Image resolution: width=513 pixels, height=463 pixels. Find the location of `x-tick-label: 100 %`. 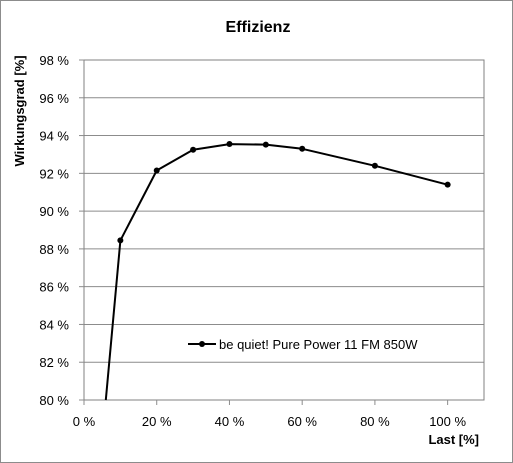

x-tick-label: 100 % is located at coordinates (447, 421).